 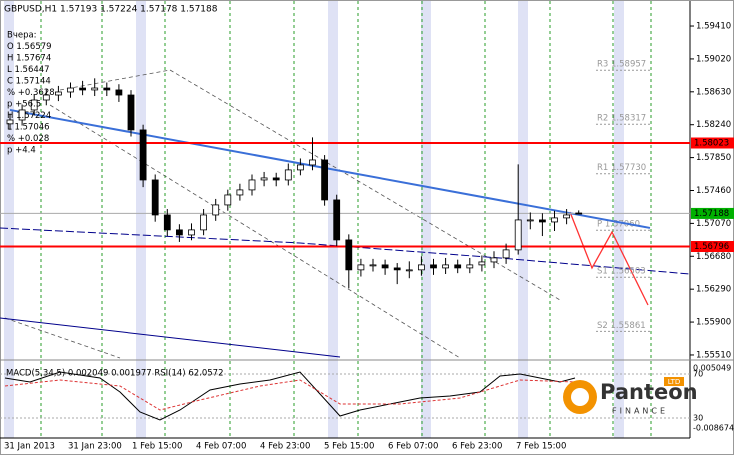 I want to click on info-line: L 1.56447, so click(x=28, y=70).